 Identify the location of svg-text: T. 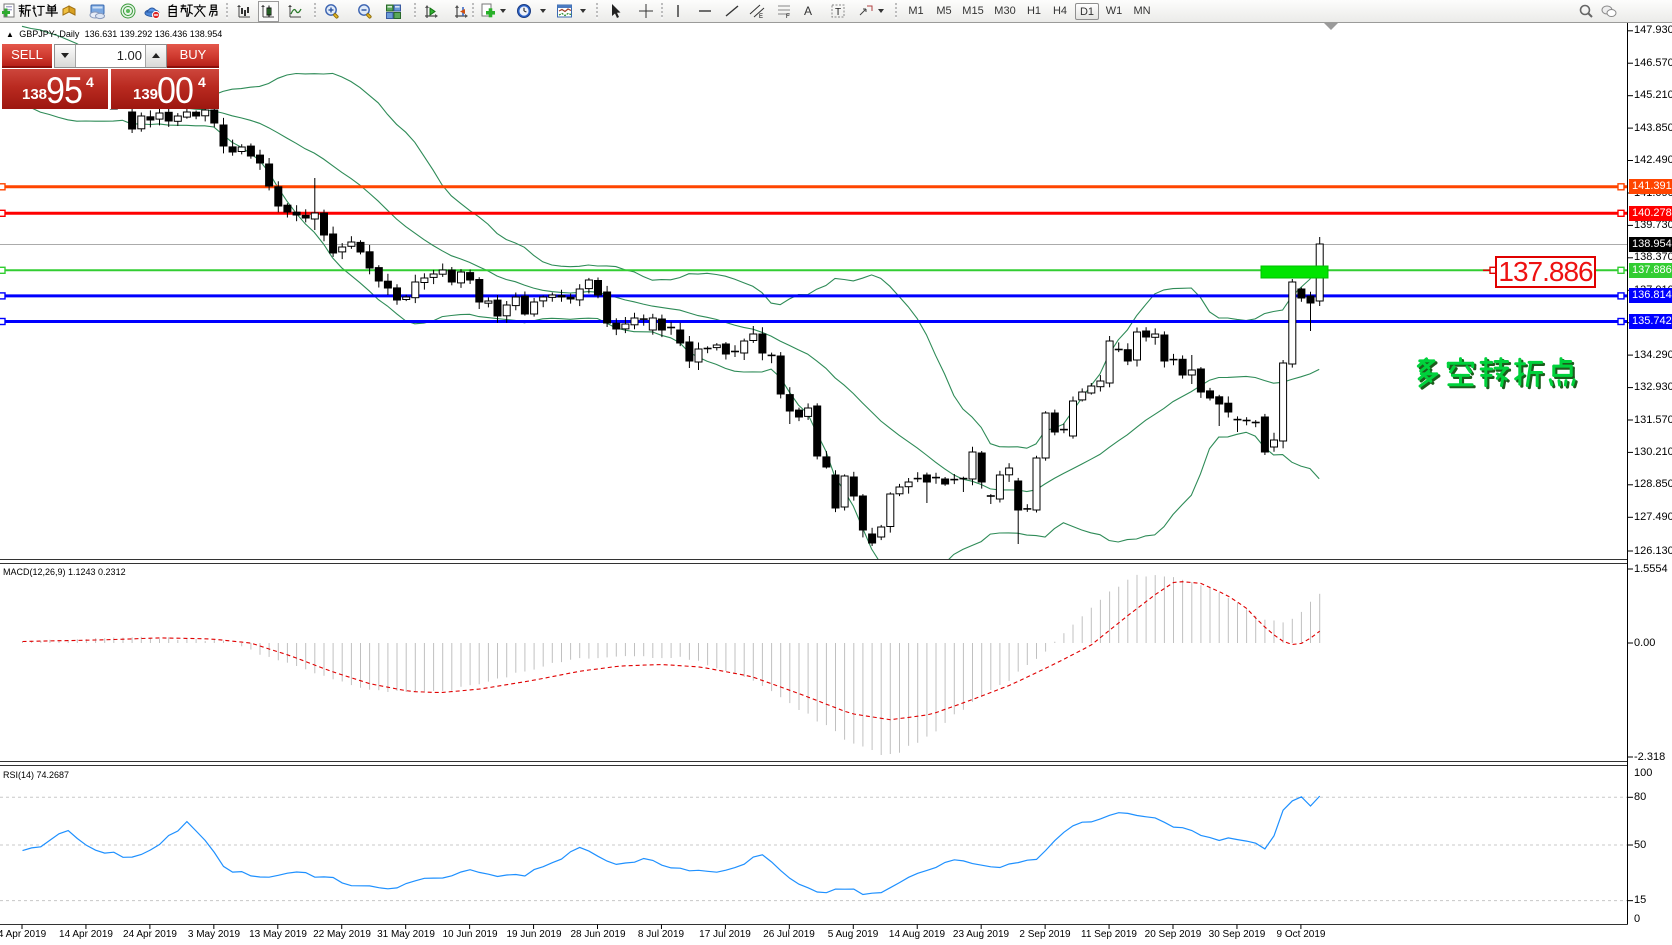
(838, 12).